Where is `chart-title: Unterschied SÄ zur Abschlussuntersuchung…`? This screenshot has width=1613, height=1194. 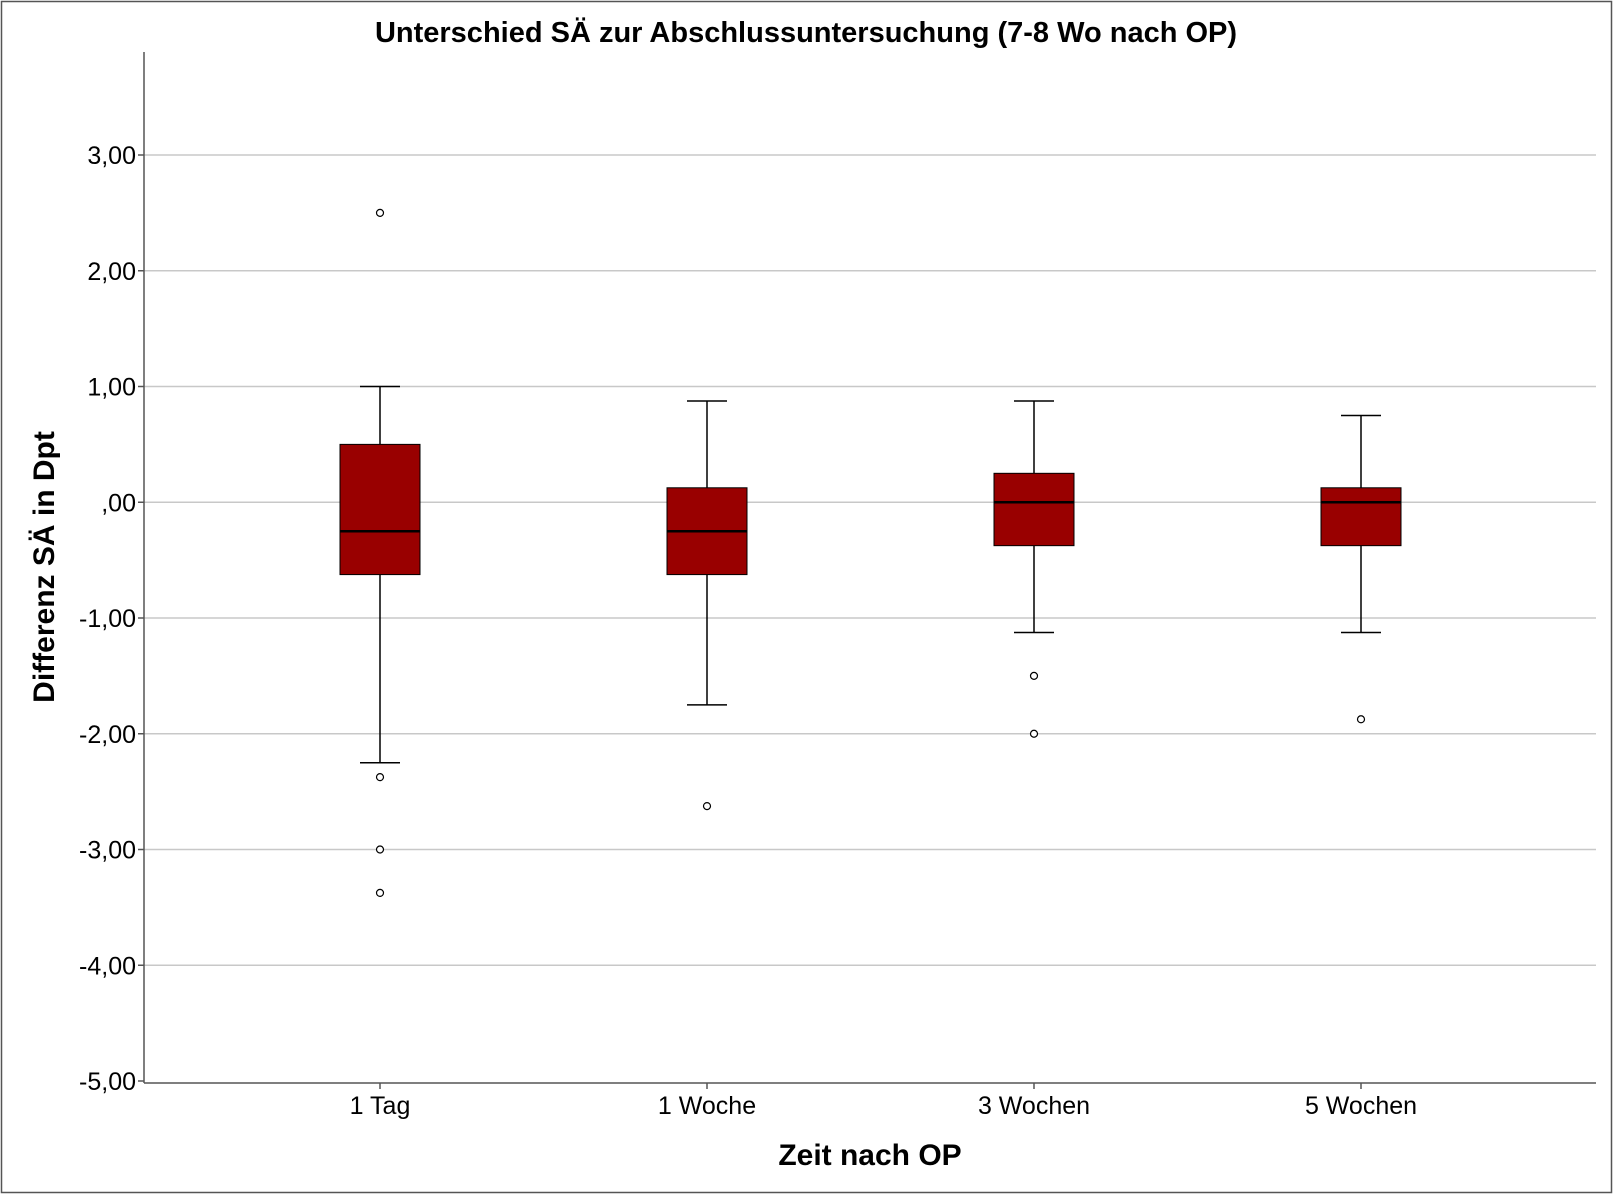 chart-title: Unterschied SÄ zur Abschlussuntersuchung… is located at coordinates (806, 32).